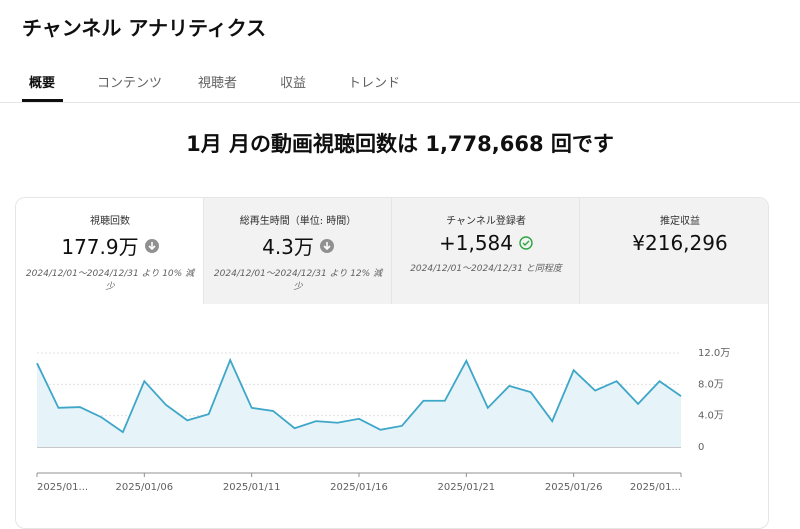  I want to click on area-fill, so click(359, 403).